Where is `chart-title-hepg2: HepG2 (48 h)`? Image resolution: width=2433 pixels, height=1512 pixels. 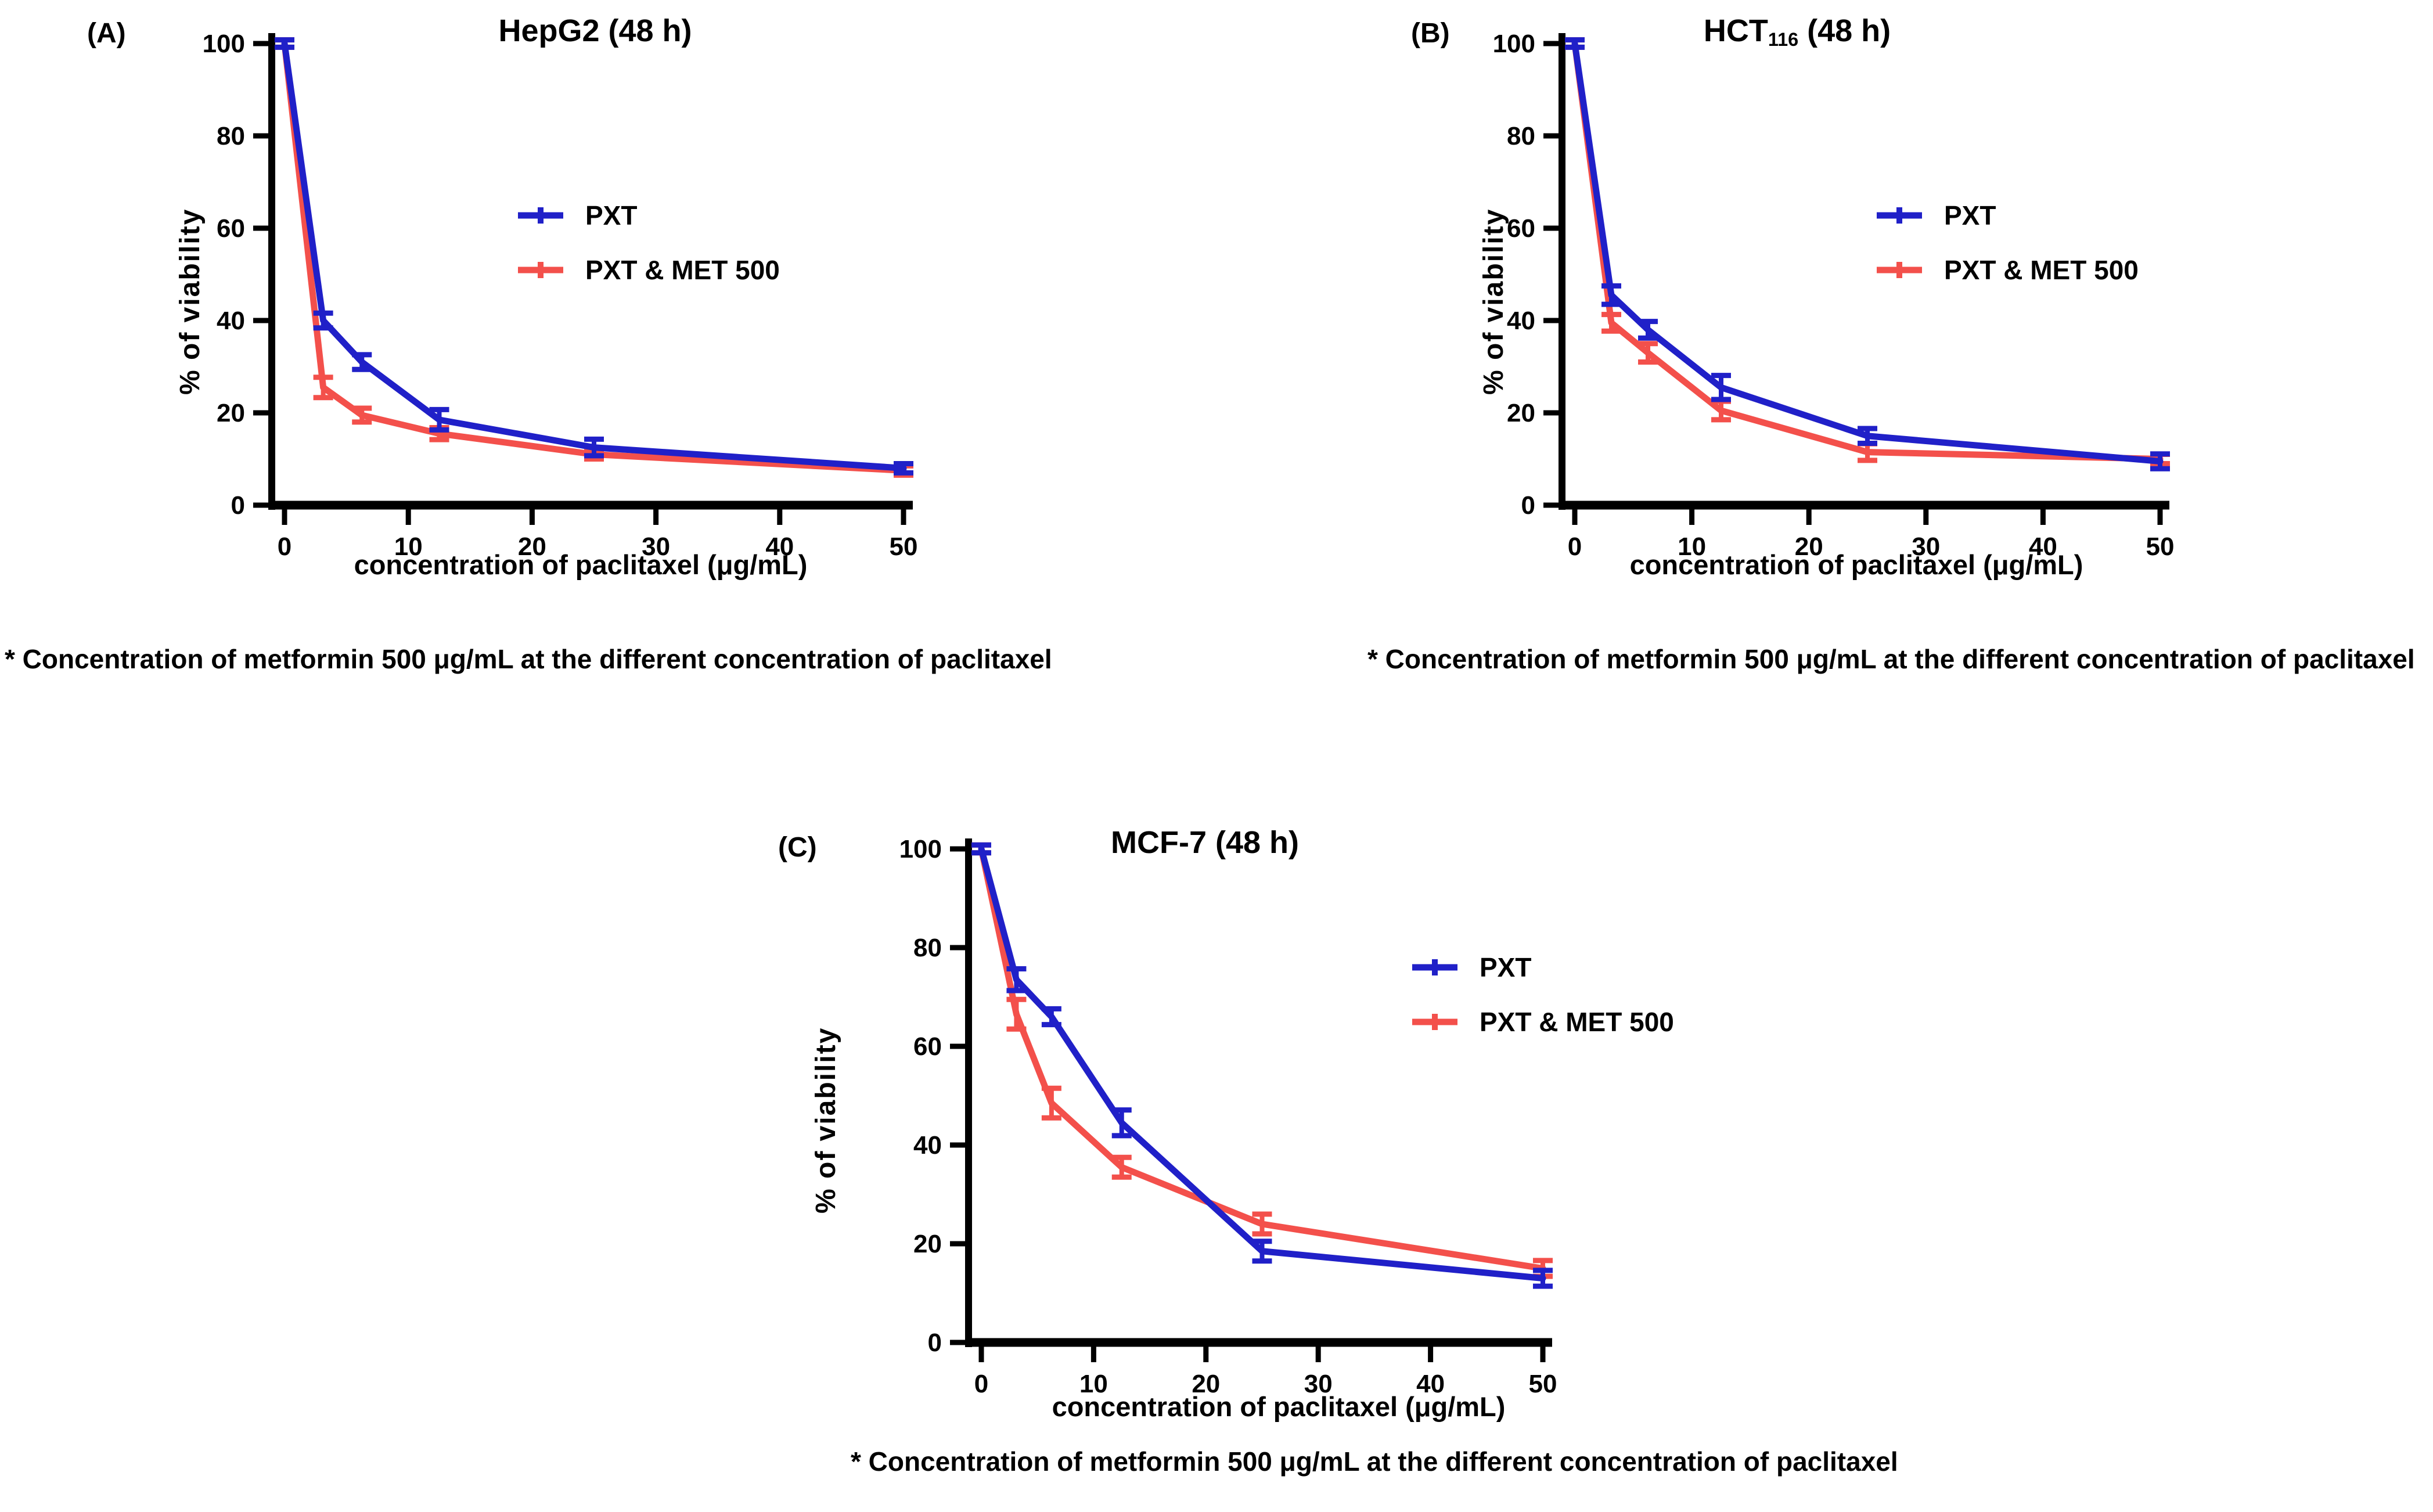
chart-title-hepg2: HepG2 (48 h) is located at coordinates (595, 32).